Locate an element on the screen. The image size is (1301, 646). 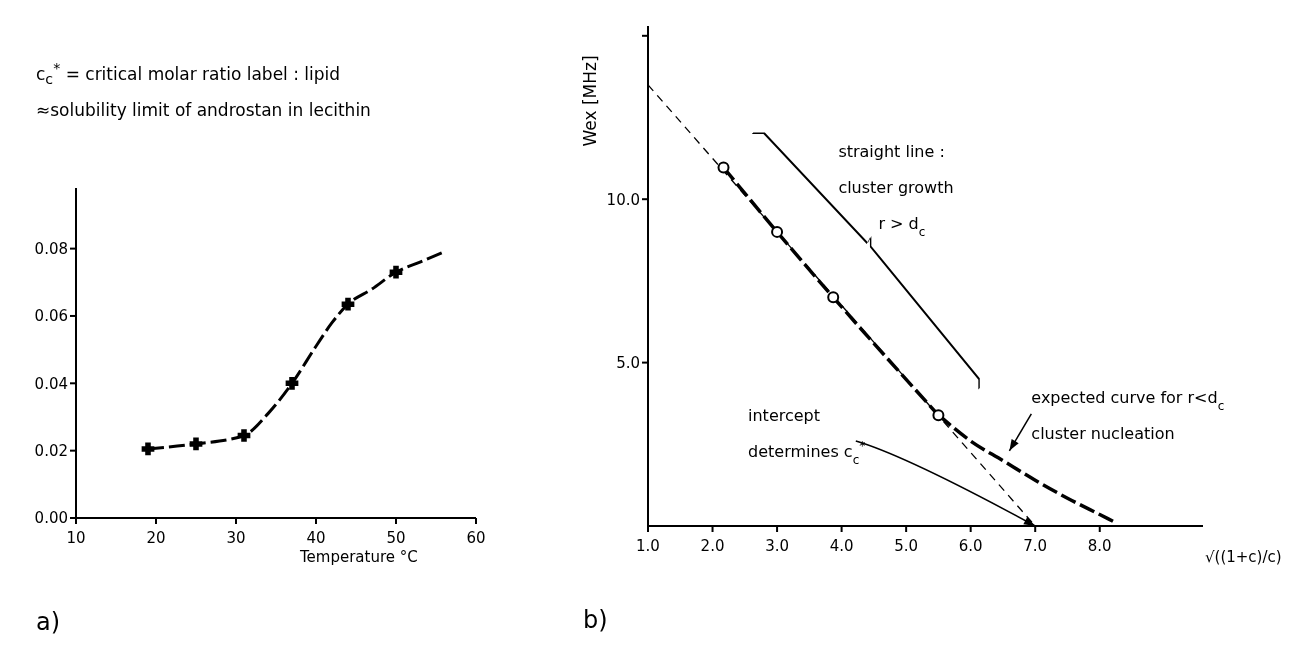
y-tick-label: 0.04 is located at coordinates (51, 383).